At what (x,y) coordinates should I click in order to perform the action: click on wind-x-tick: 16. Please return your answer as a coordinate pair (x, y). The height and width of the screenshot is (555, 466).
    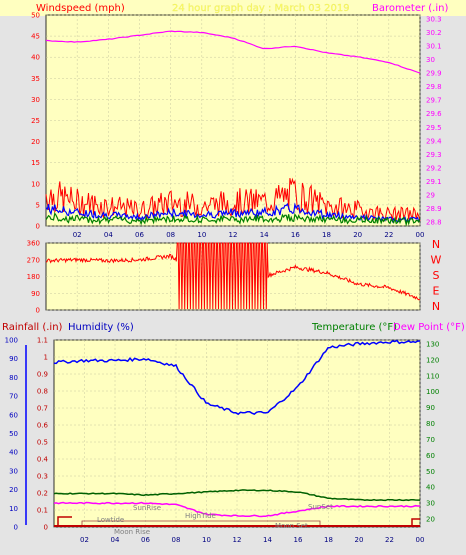
    Looking at the image, I should click on (295, 235).